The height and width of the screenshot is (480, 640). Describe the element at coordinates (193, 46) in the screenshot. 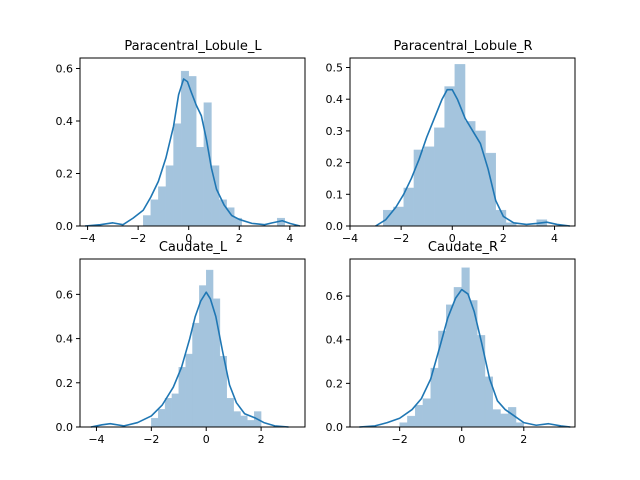

I see `subplot-title: Paracentral_Lobule_L` at that location.